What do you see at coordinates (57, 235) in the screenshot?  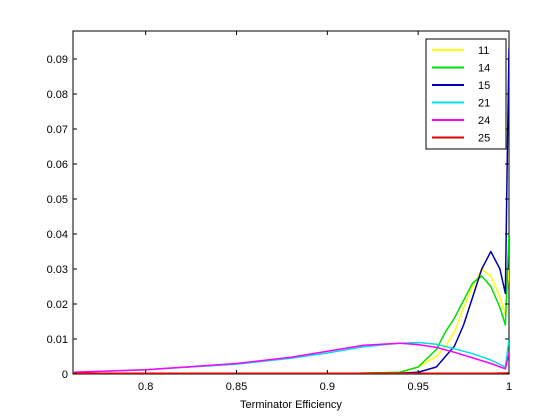 I see `y-tick-label: 0.04` at bounding box center [57, 235].